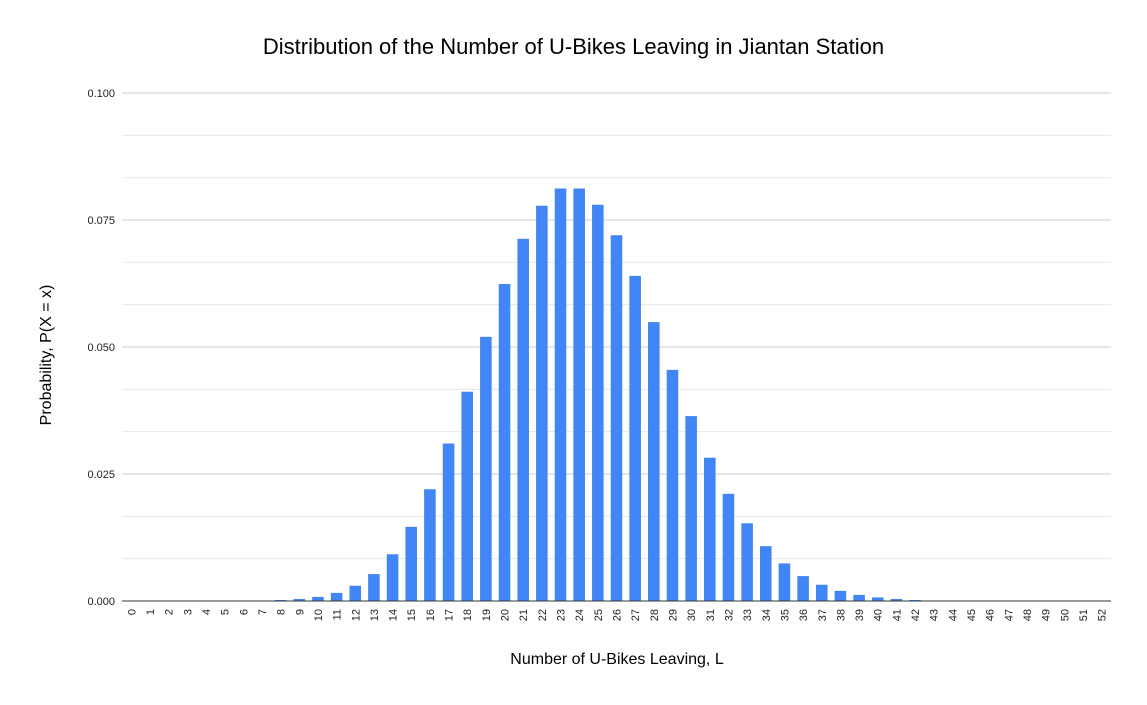 The width and height of the screenshot is (1147, 705). I want to click on x-tick-label: 15, so click(412, 615).